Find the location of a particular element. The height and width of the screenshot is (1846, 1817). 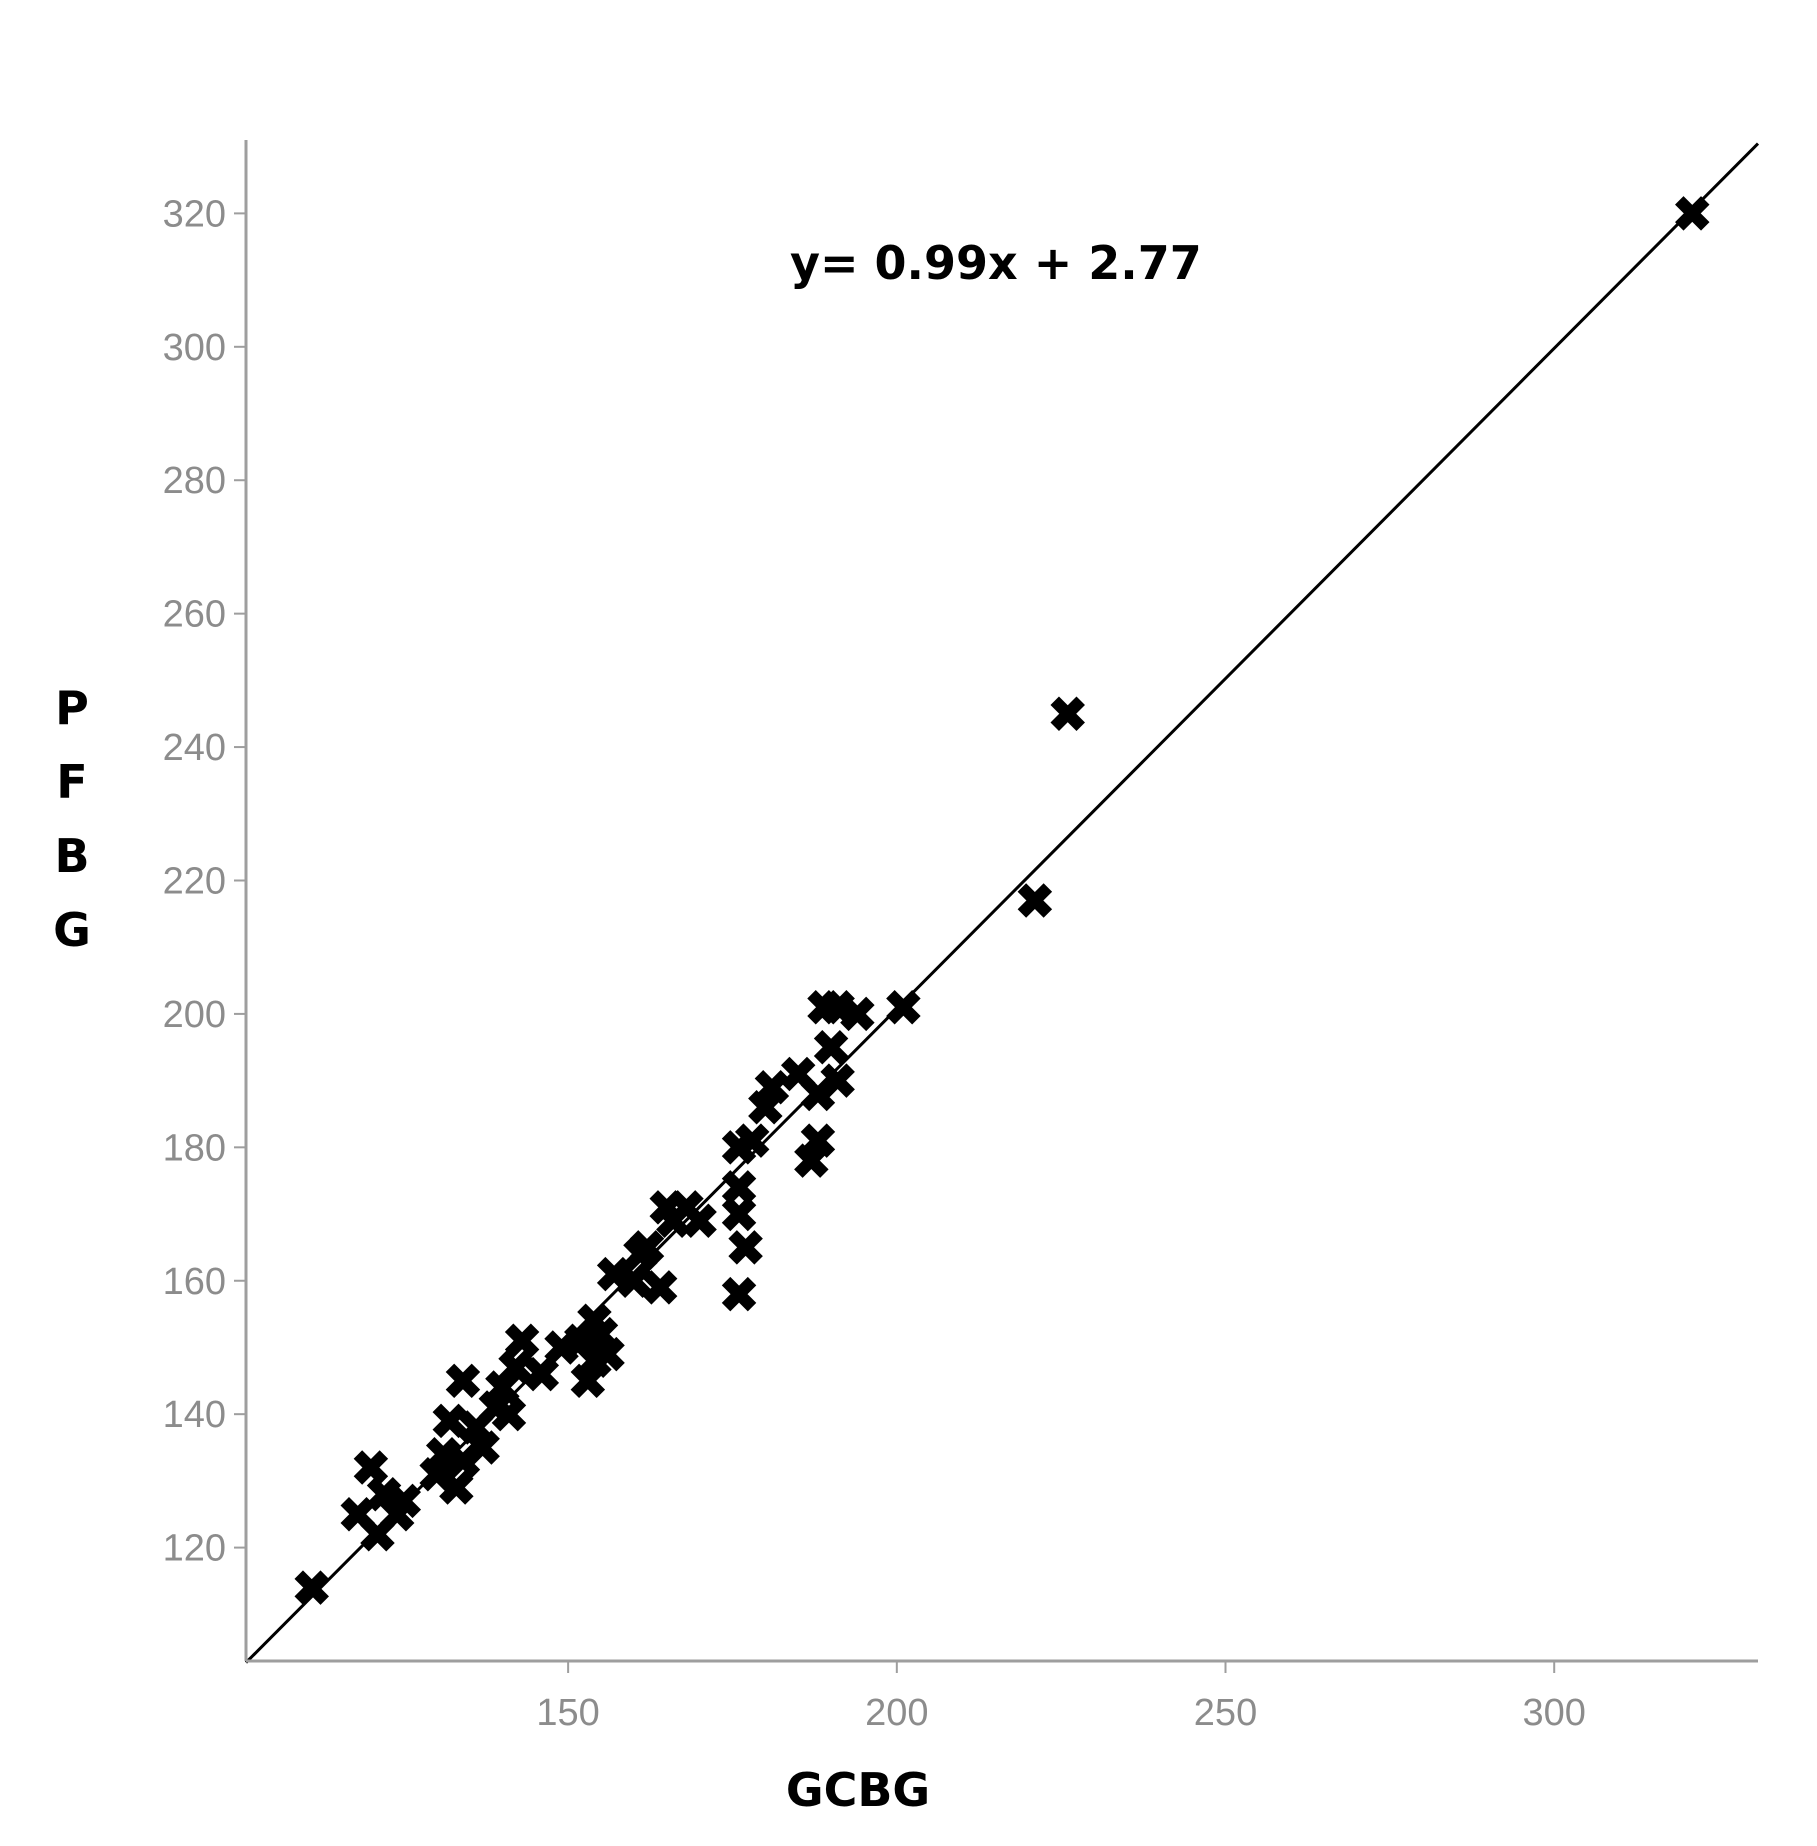

y-tick-label: 300 is located at coordinates (194, 348).